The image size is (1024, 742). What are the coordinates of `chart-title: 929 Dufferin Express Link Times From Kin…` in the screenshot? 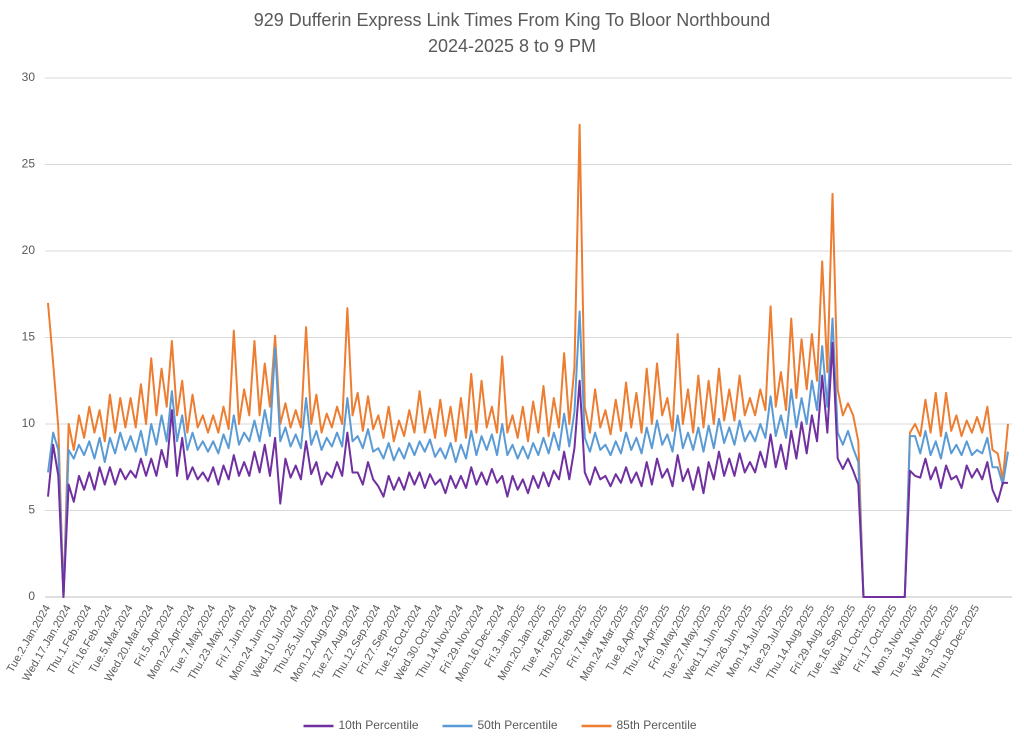 It's located at (512, 20).